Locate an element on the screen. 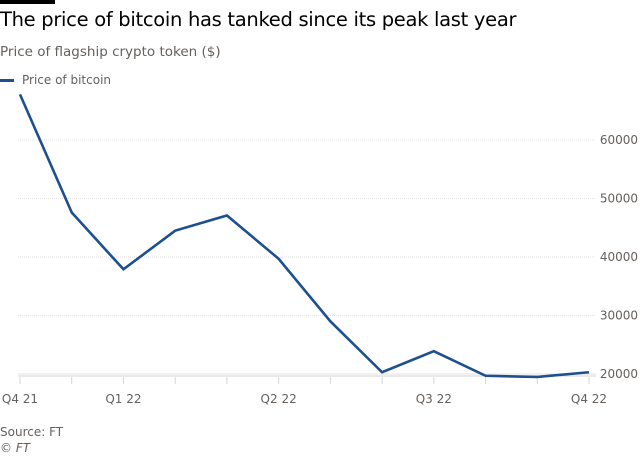 This screenshot has height=457, width=640. copyright-note: © FT is located at coordinates (15, 448).